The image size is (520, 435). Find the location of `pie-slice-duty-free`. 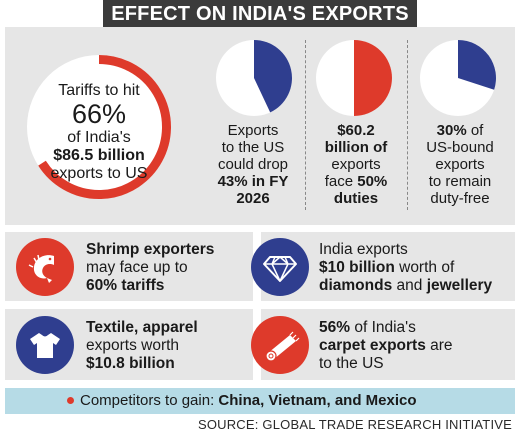

pie-slice-duty-free is located at coordinates (477, 65).